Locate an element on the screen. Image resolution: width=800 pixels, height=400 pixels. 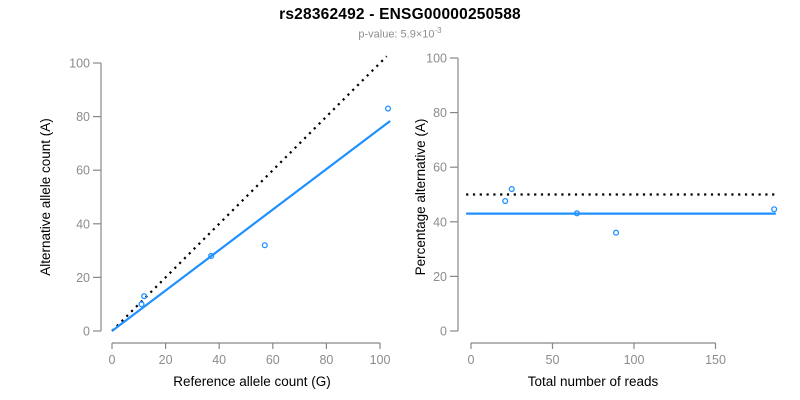
y-axis-title: Percentage alternative (A) is located at coordinates (420, 197).